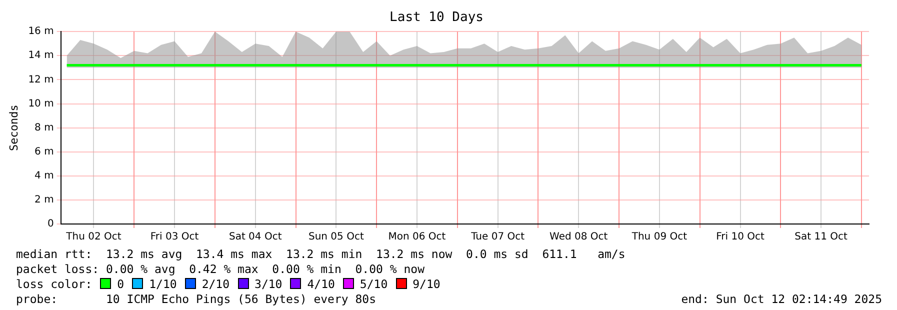 This screenshot has height=310, width=897. Describe the element at coordinates (44, 200) in the screenshot. I see `y-tick-label: 2 m` at that location.